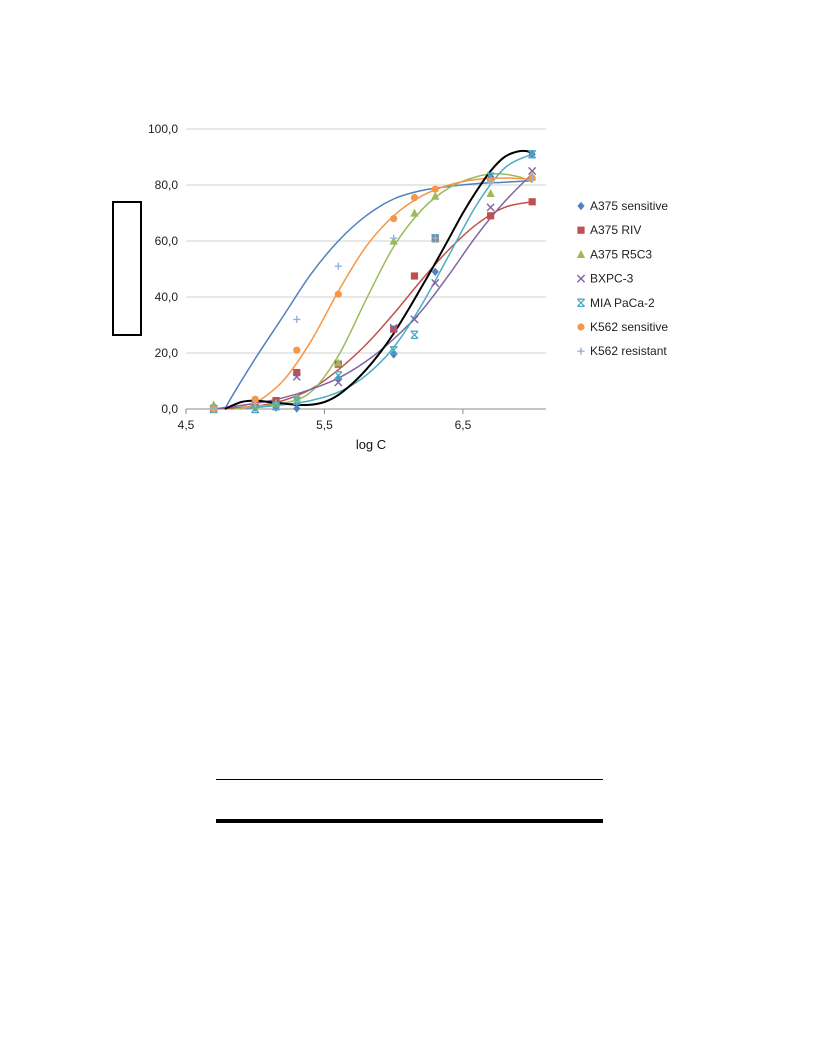 The height and width of the screenshot is (1056, 816). I want to click on y-tick-label: 20,0, so click(167, 353).